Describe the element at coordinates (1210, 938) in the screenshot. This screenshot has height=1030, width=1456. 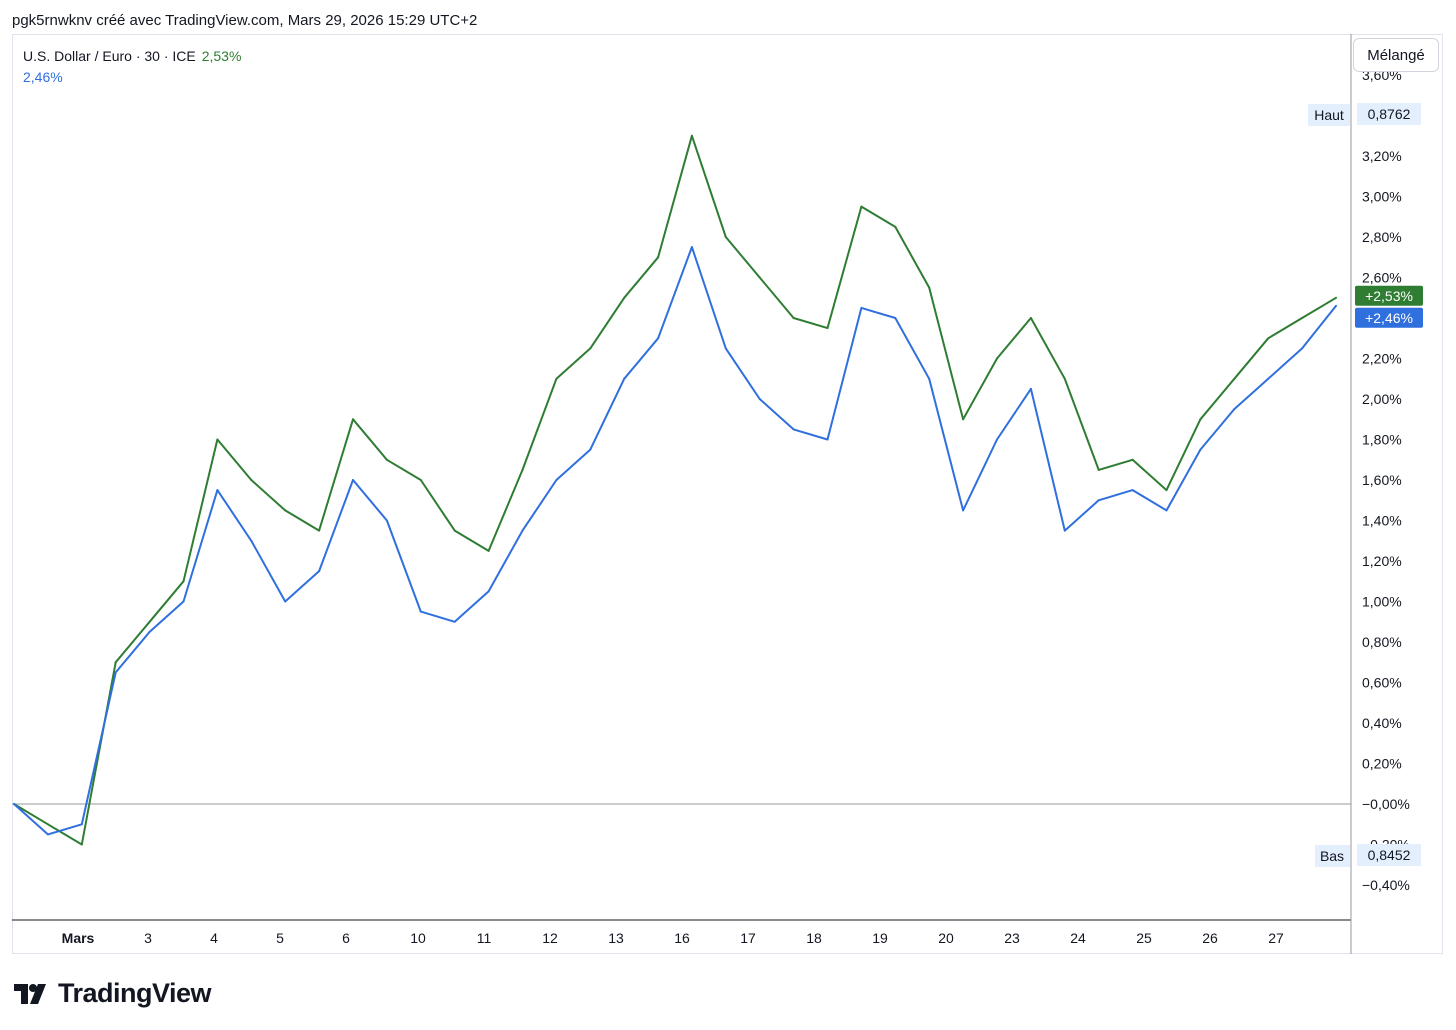
I see `x-tick-label: 26` at that location.